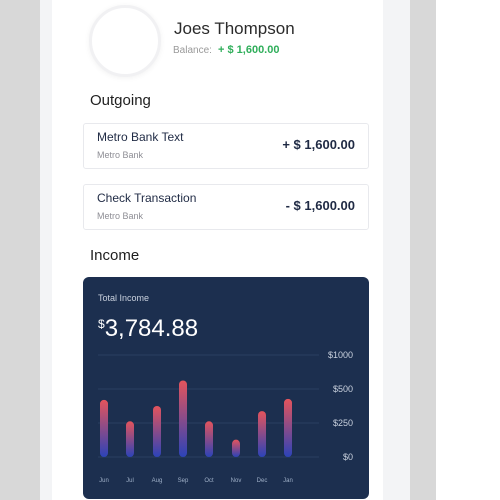 The image size is (500, 500). I want to click on transaction-amount: + $ 1,600.00, so click(318, 144).